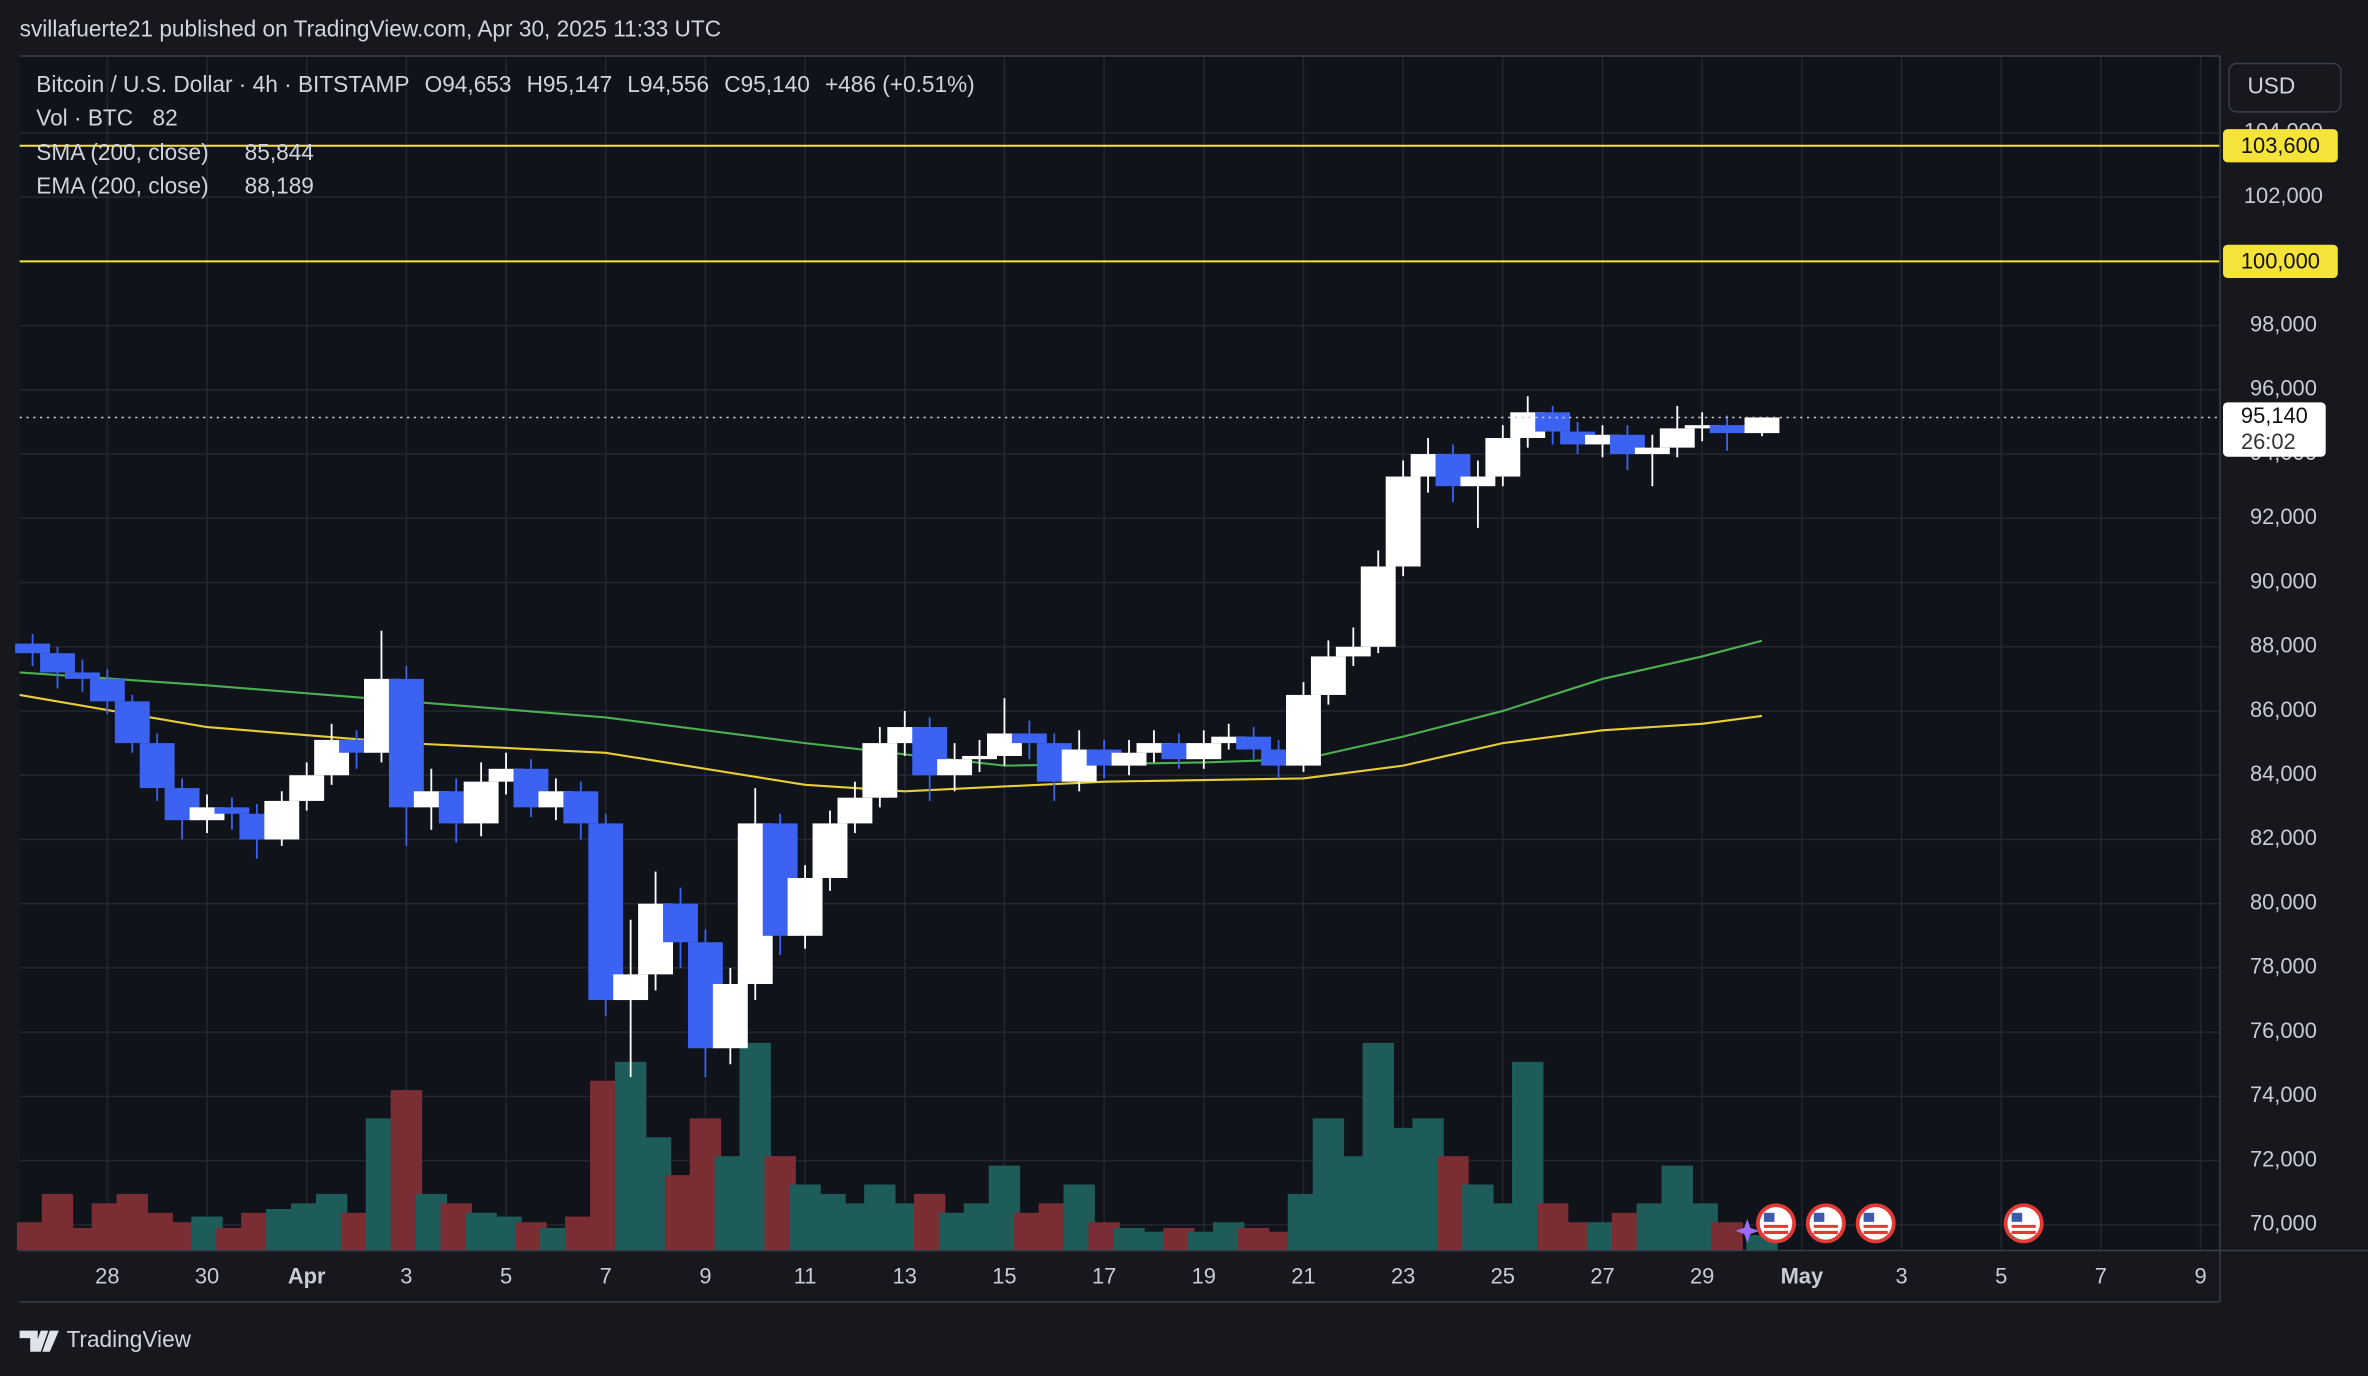 Image resolution: width=2368 pixels, height=1376 pixels. I want to click on y-tick-label: 92,000, so click(2283, 516).